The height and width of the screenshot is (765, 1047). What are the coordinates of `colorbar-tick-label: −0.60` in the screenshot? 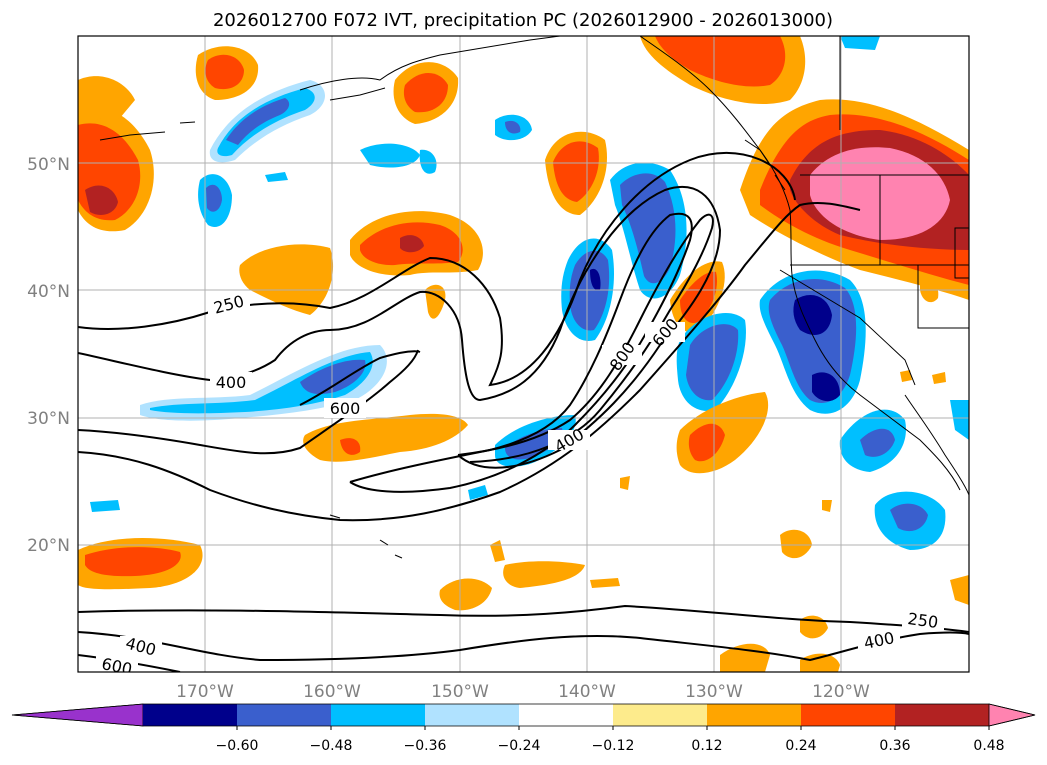 It's located at (237, 746).